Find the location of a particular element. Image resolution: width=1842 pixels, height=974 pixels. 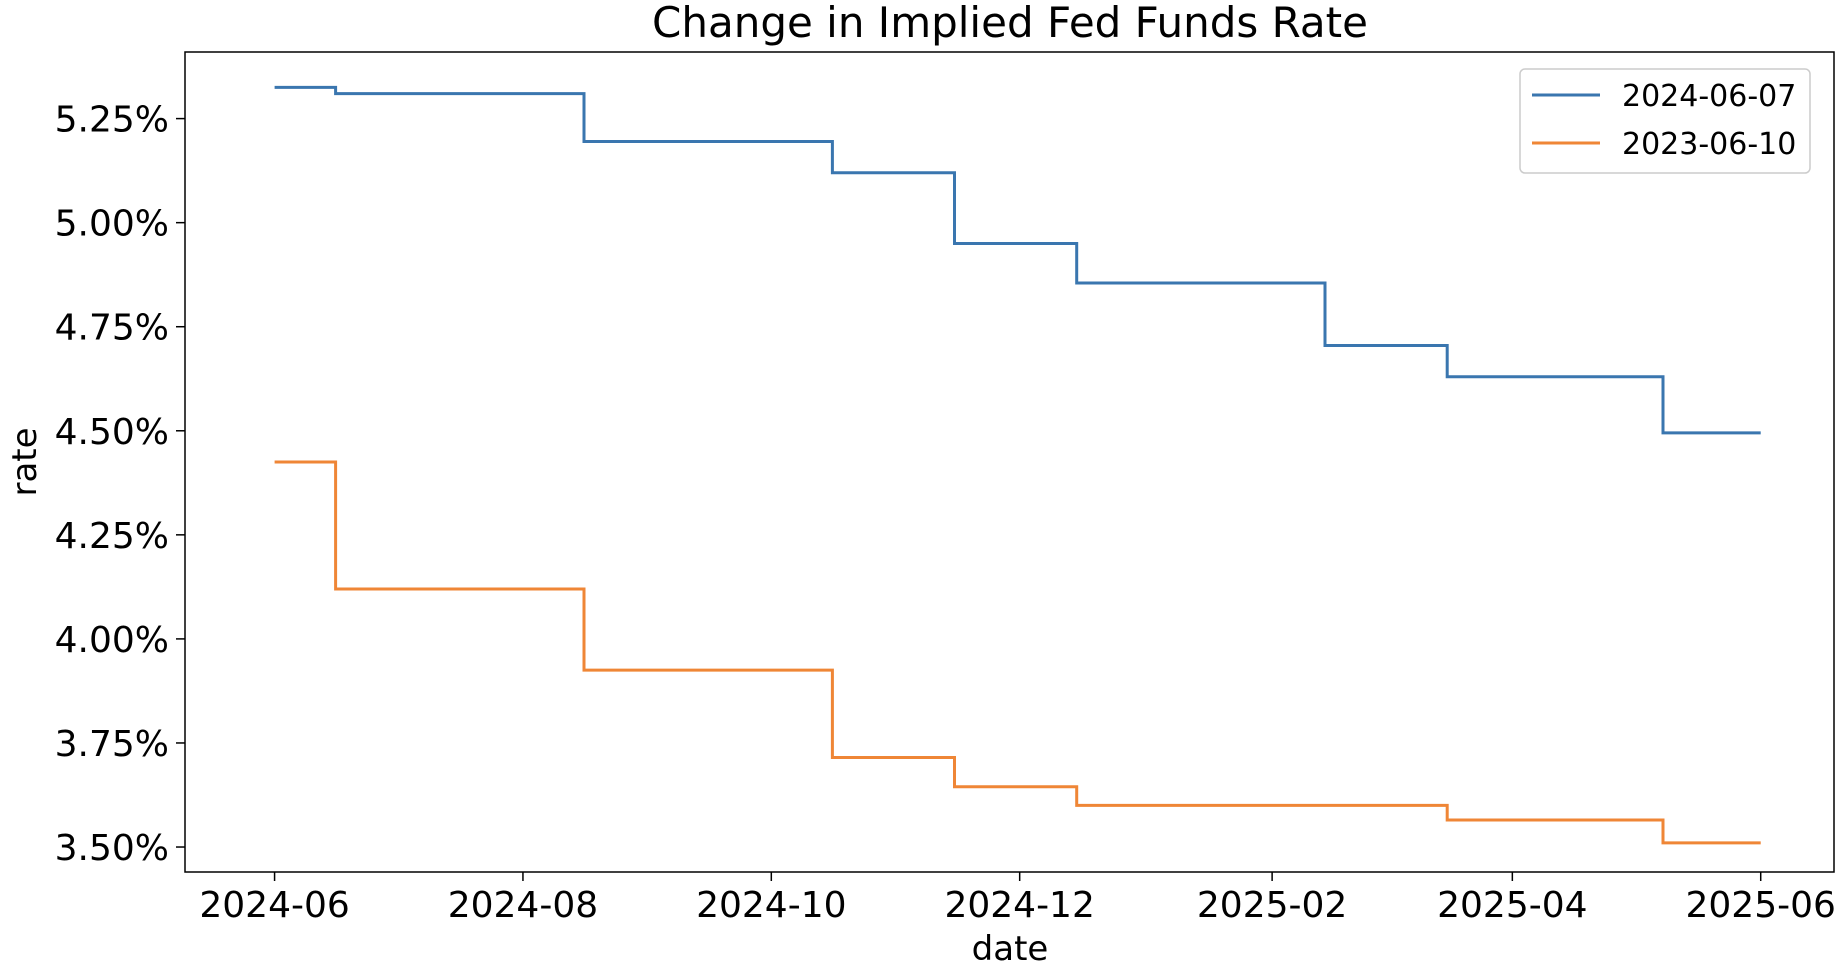

x-tick-label: 2025-02 is located at coordinates (1272, 905).